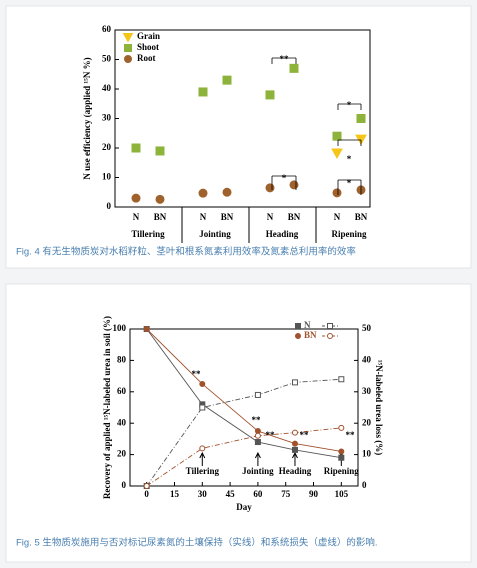  I want to click on y2-label: ¹⁵N-labeled urea loss (%), so click(379, 407).